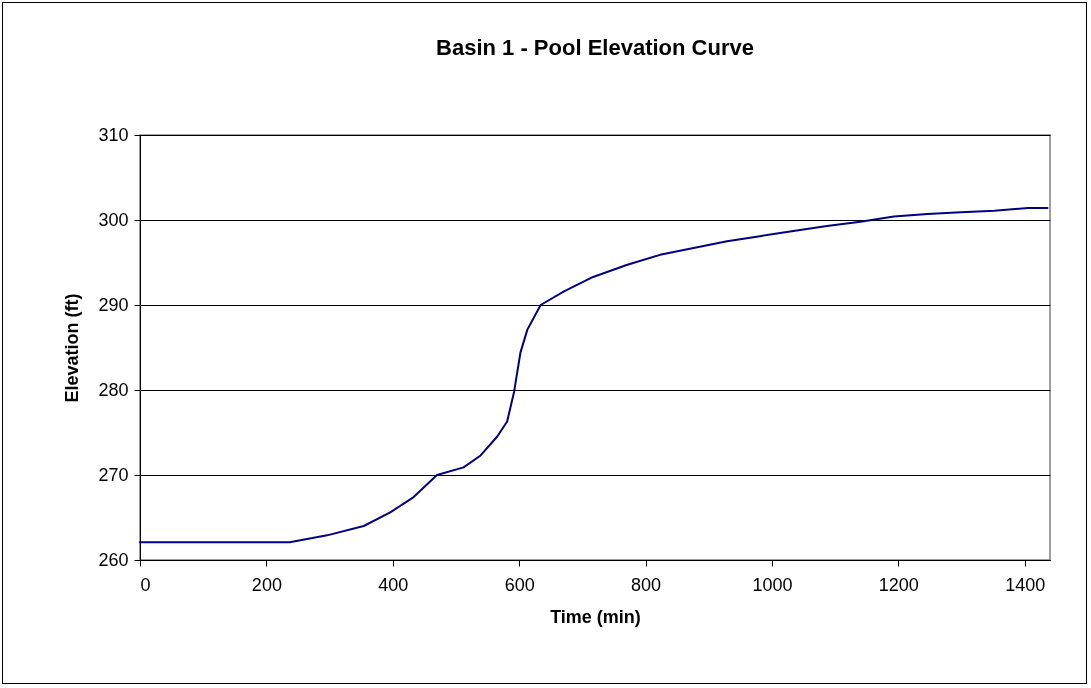 The height and width of the screenshot is (688, 1091). Describe the element at coordinates (646, 584) in the screenshot. I see `x-tick-label: 800` at that location.